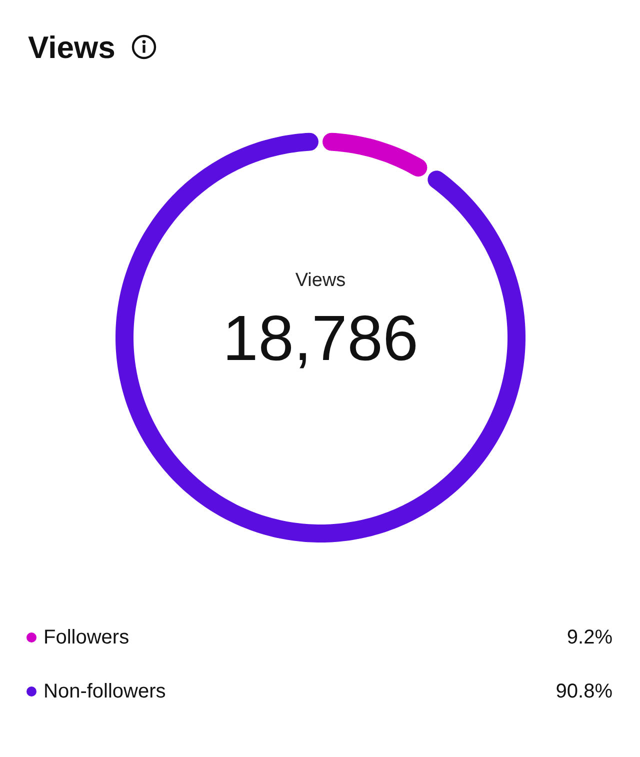  What do you see at coordinates (87, 637) in the screenshot?
I see `legend-label: Followers` at bounding box center [87, 637].